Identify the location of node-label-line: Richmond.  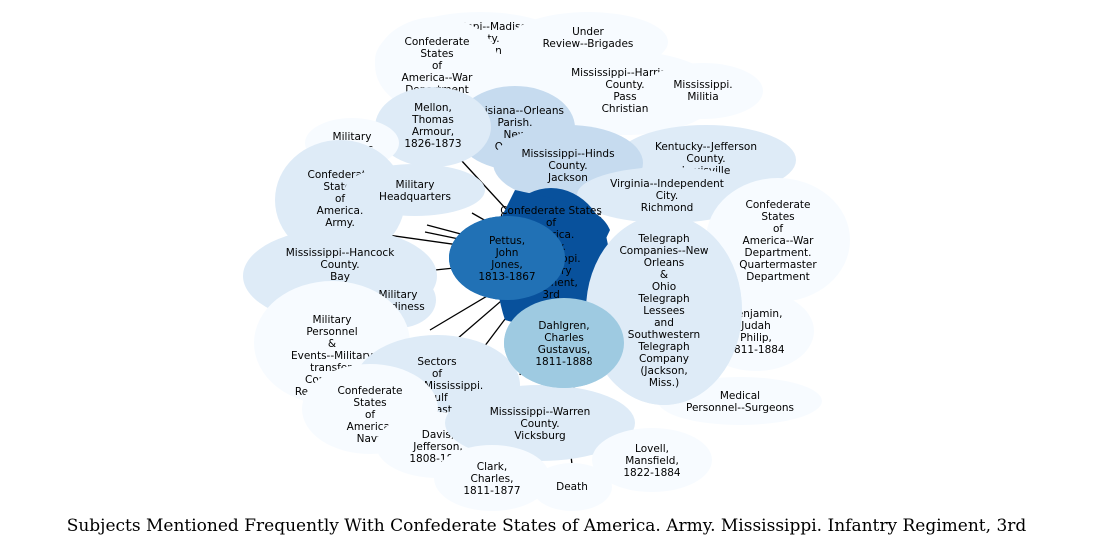
(667, 208).